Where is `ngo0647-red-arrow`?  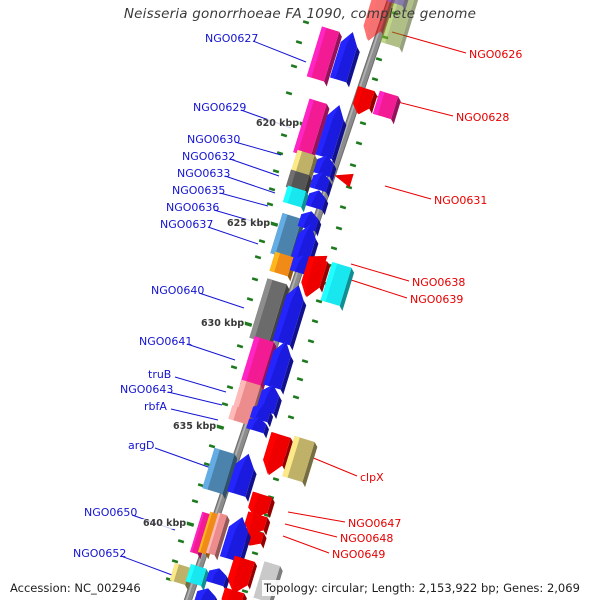 ngo0647-red-arrow is located at coordinates (261, 506).